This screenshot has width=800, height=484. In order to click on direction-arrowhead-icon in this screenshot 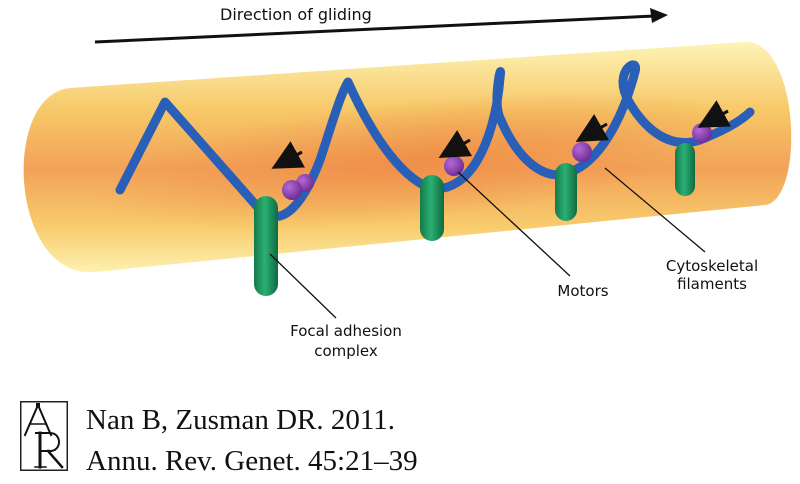, I will do `click(659, 15)`.